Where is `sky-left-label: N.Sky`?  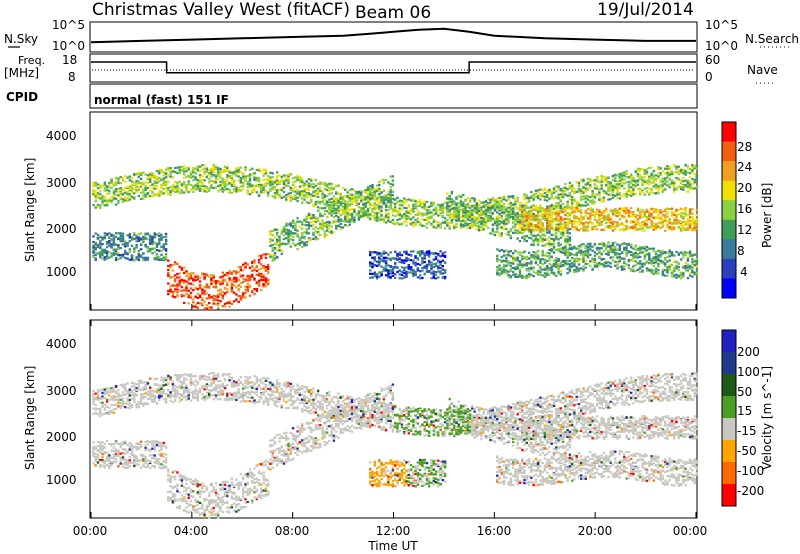
sky-left-label: N.Sky is located at coordinates (21, 39).